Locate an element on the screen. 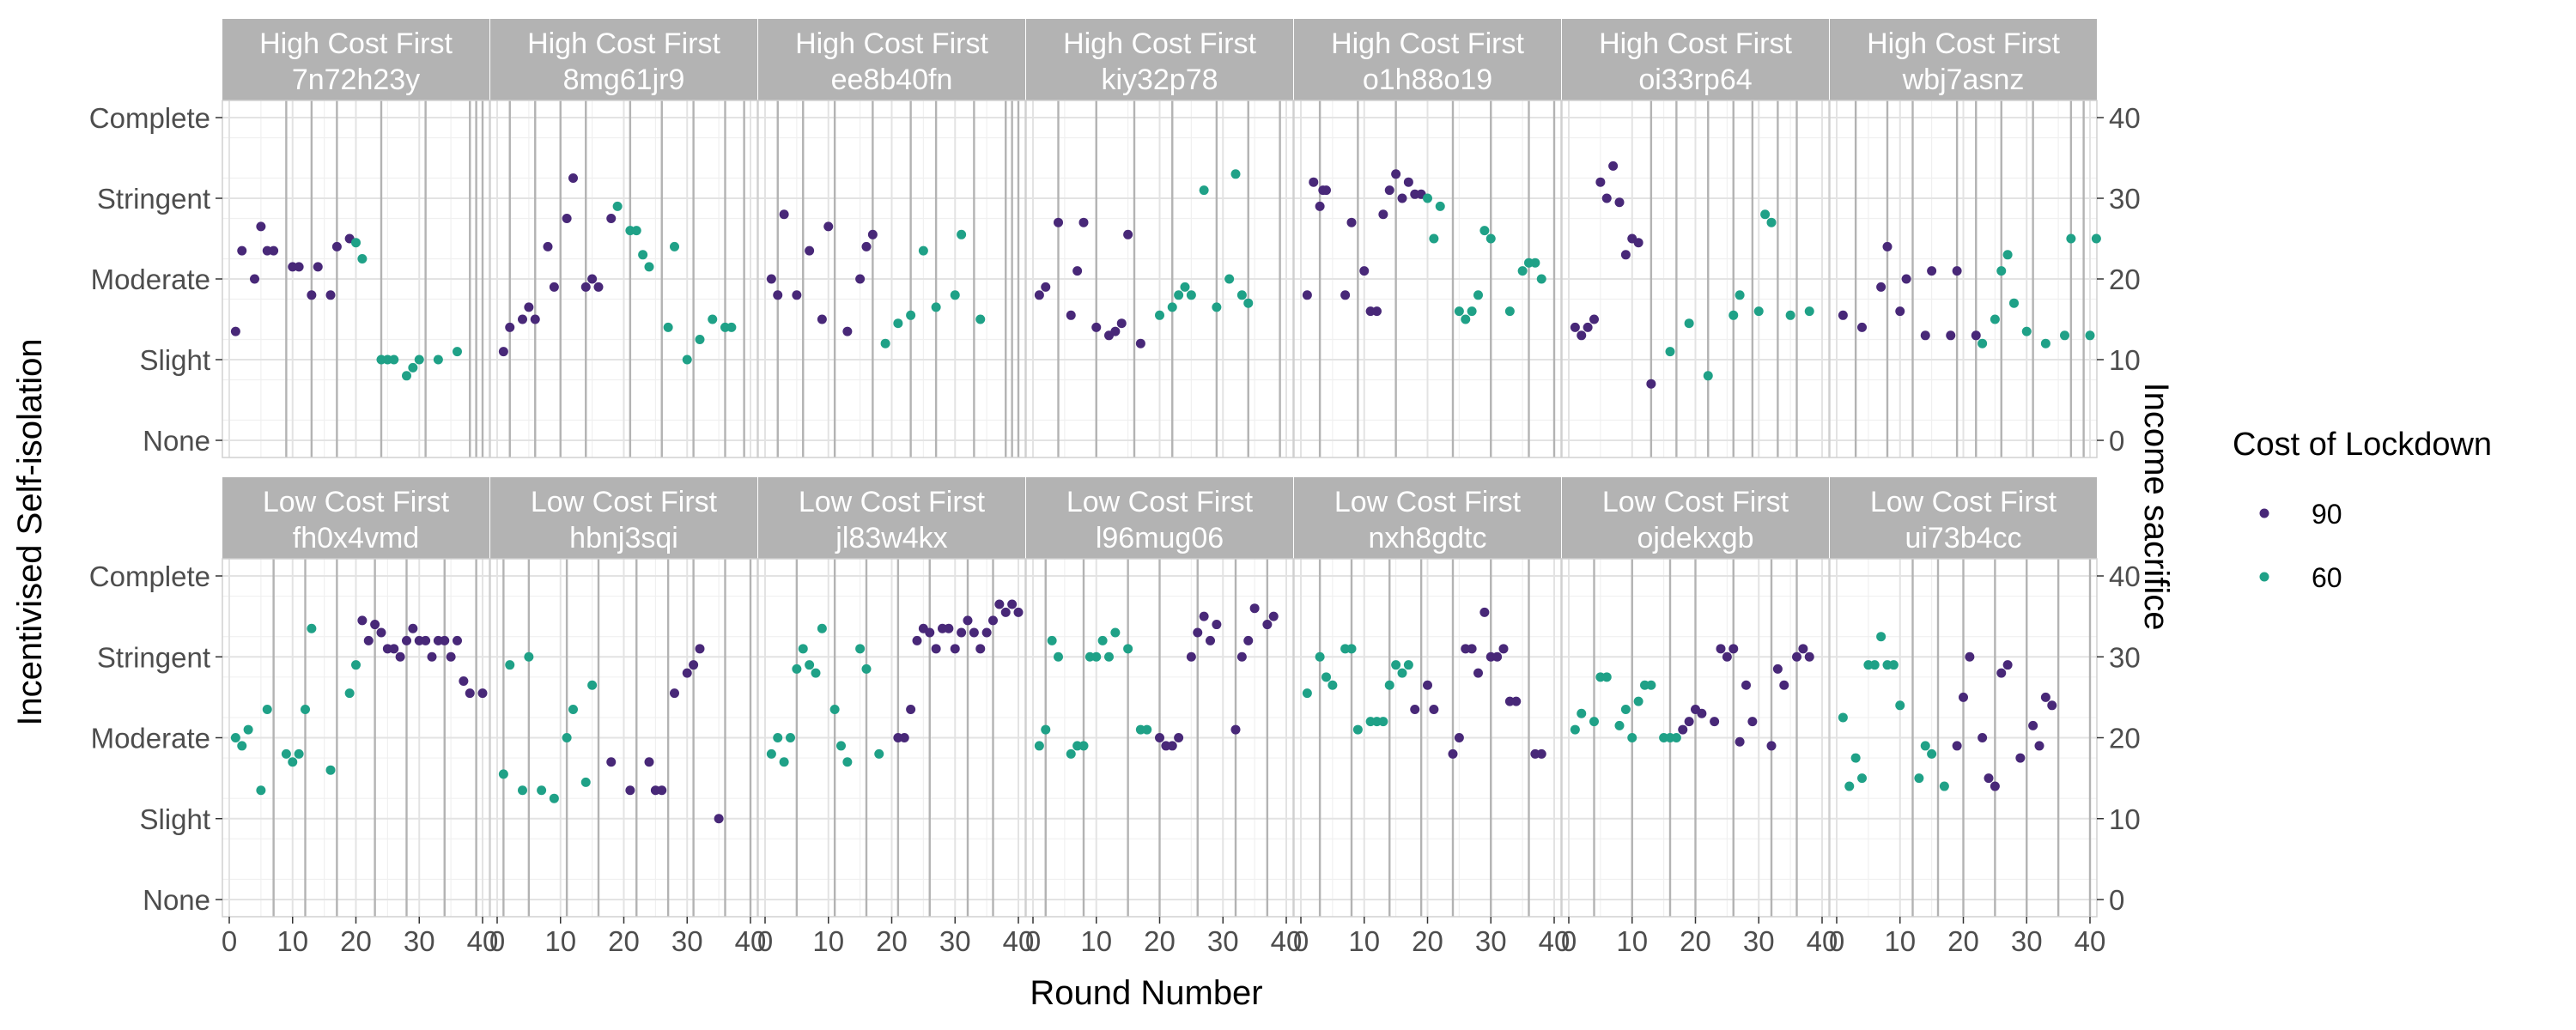  facet-strip-id-label: ui73b4cc is located at coordinates (1963, 538).